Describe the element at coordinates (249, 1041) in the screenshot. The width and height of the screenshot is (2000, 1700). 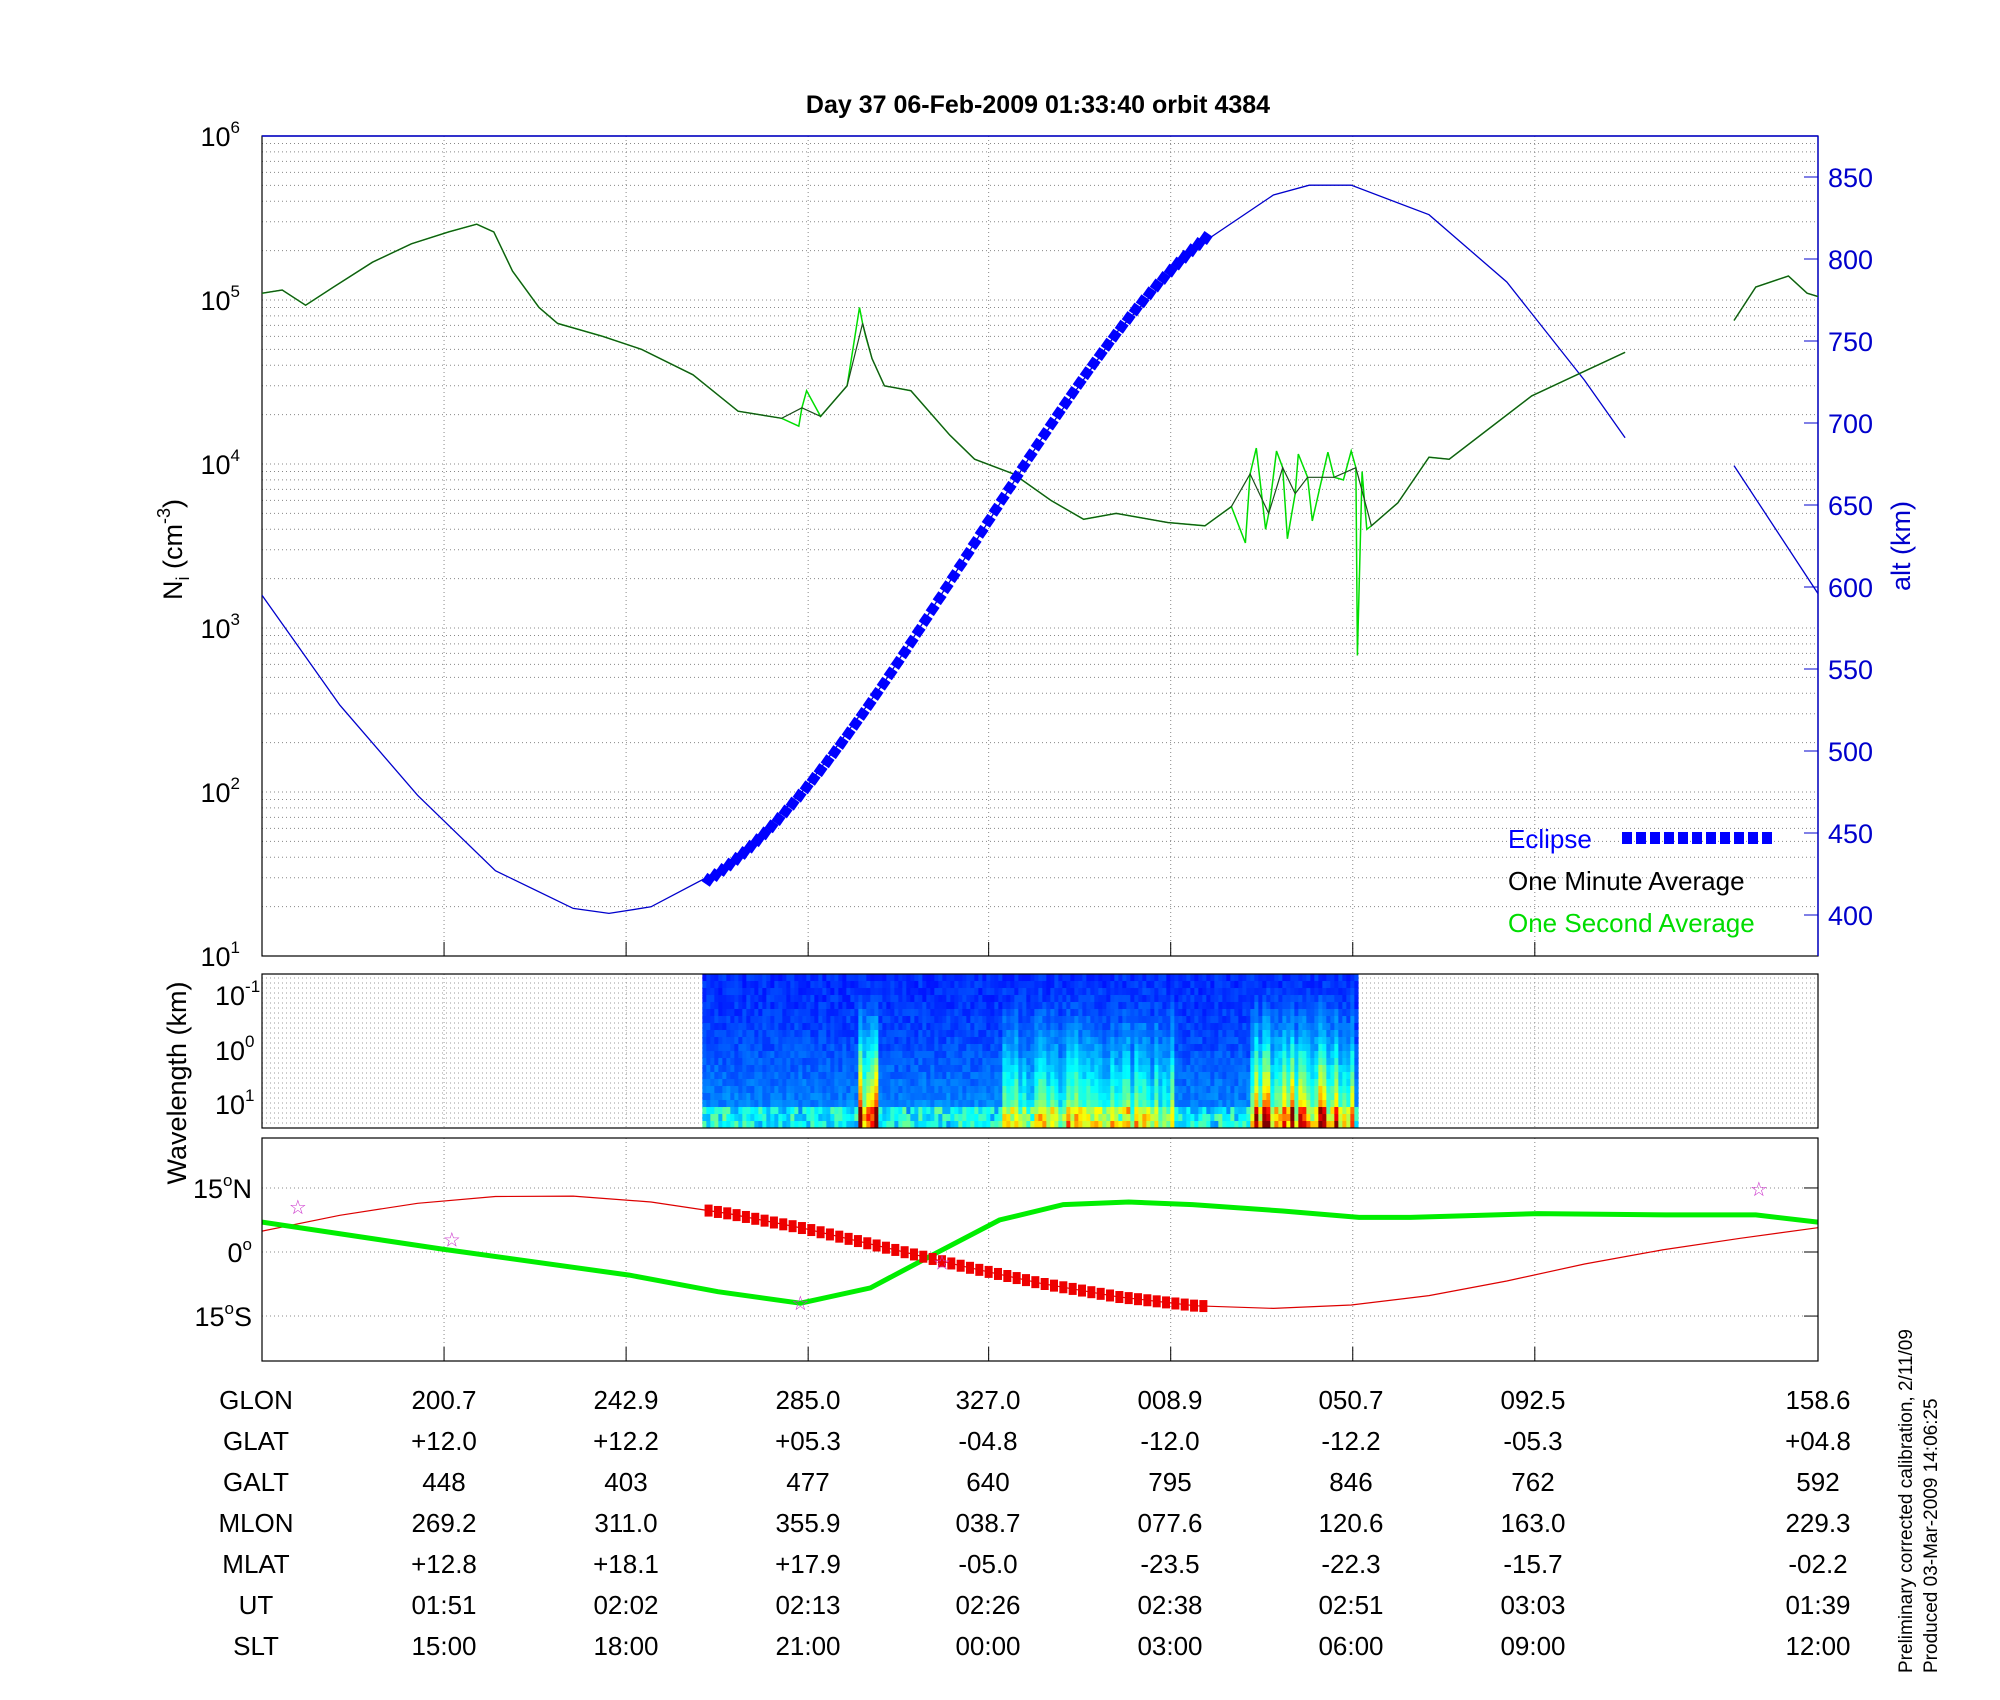
I see `tick-exp: 0` at that location.